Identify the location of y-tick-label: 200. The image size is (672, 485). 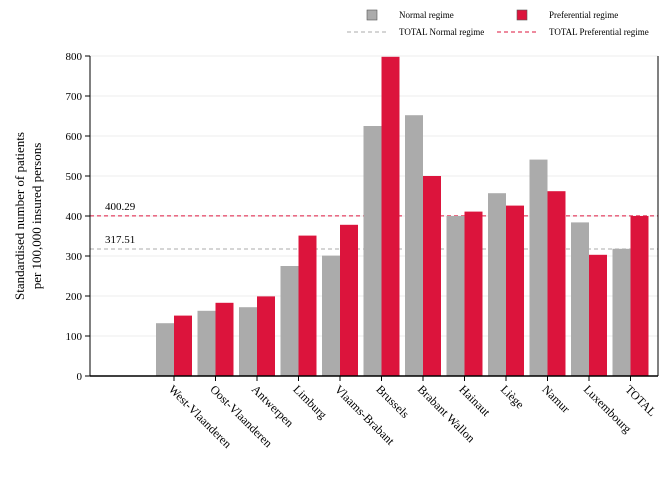
(74, 297).